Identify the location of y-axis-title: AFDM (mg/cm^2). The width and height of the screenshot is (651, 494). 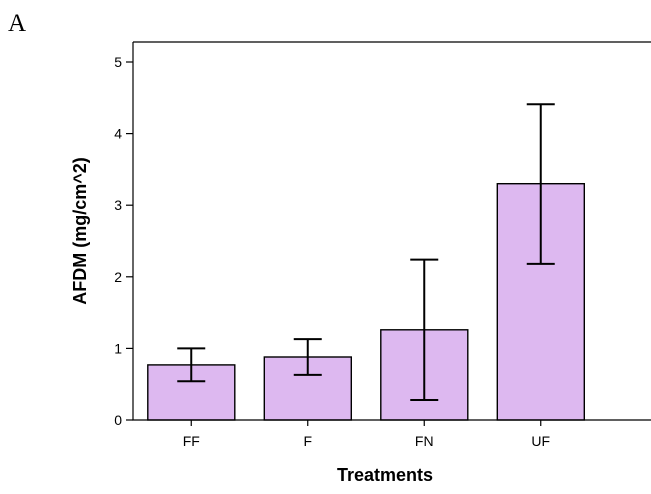
(80, 231).